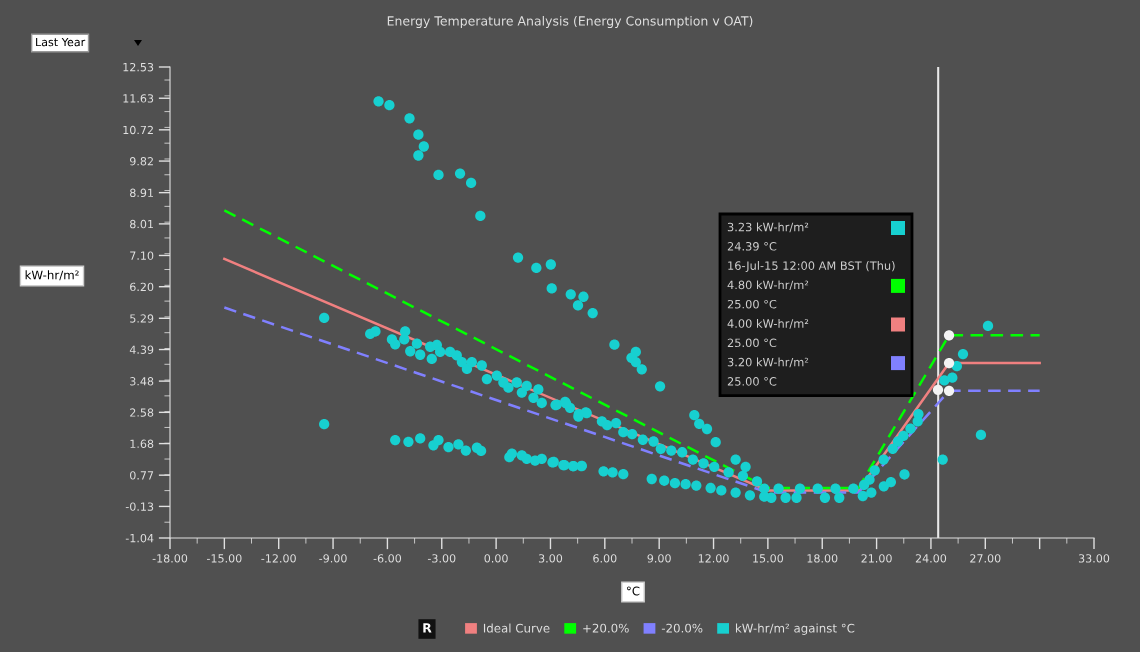 Image resolution: width=1140 pixels, height=652 pixels. I want to click on x-tick-label: 9.00, so click(659, 558).